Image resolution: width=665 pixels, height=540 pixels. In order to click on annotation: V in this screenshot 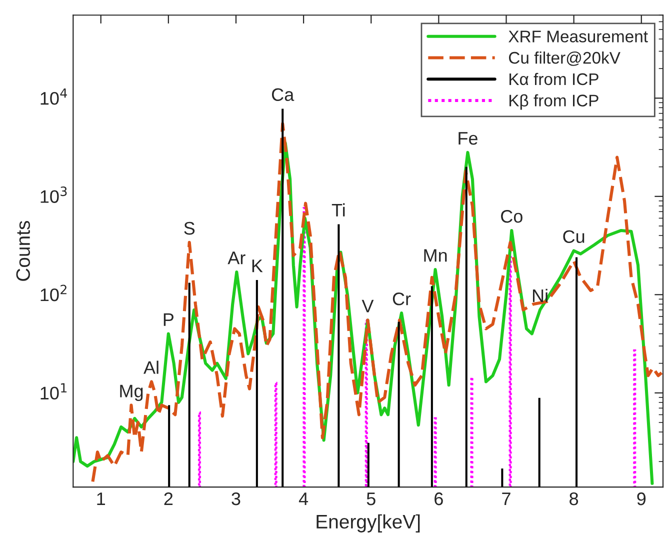, I will do `click(368, 306)`.